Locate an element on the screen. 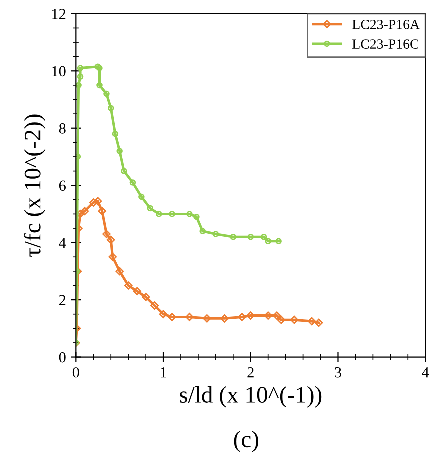  text: (c) is located at coordinates (246, 441).